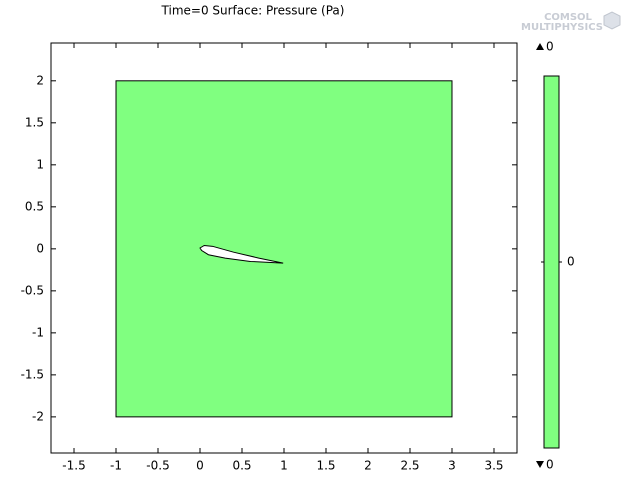 The height and width of the screenshot is (480, 640). Describe the element at coordinates (284, 466) in the screenshot. I see `x-tick-label: 1` at that location.